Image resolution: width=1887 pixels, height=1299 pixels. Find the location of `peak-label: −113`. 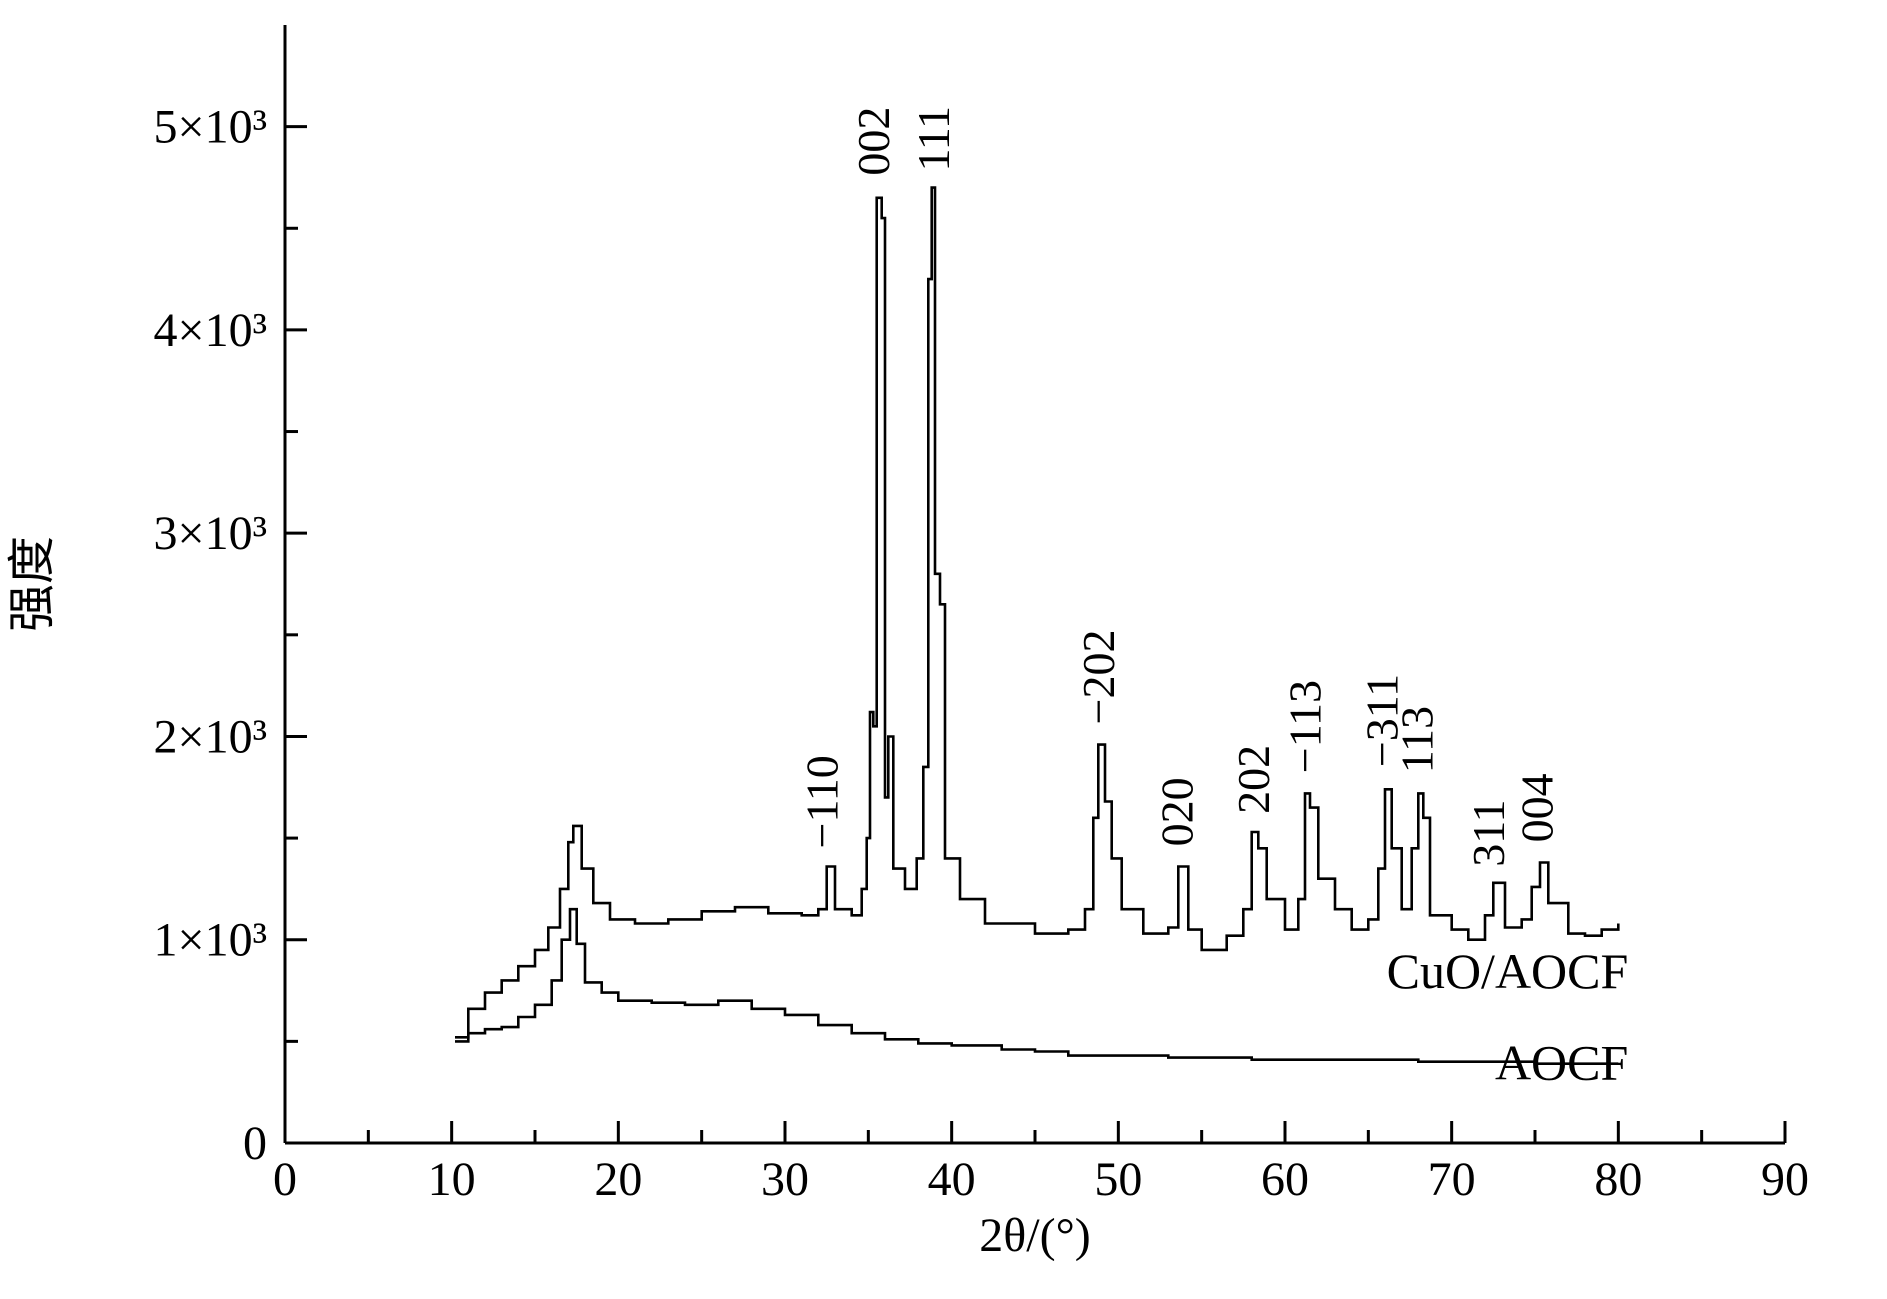

peak-label: −113 is located at coordinates (1305, 726).